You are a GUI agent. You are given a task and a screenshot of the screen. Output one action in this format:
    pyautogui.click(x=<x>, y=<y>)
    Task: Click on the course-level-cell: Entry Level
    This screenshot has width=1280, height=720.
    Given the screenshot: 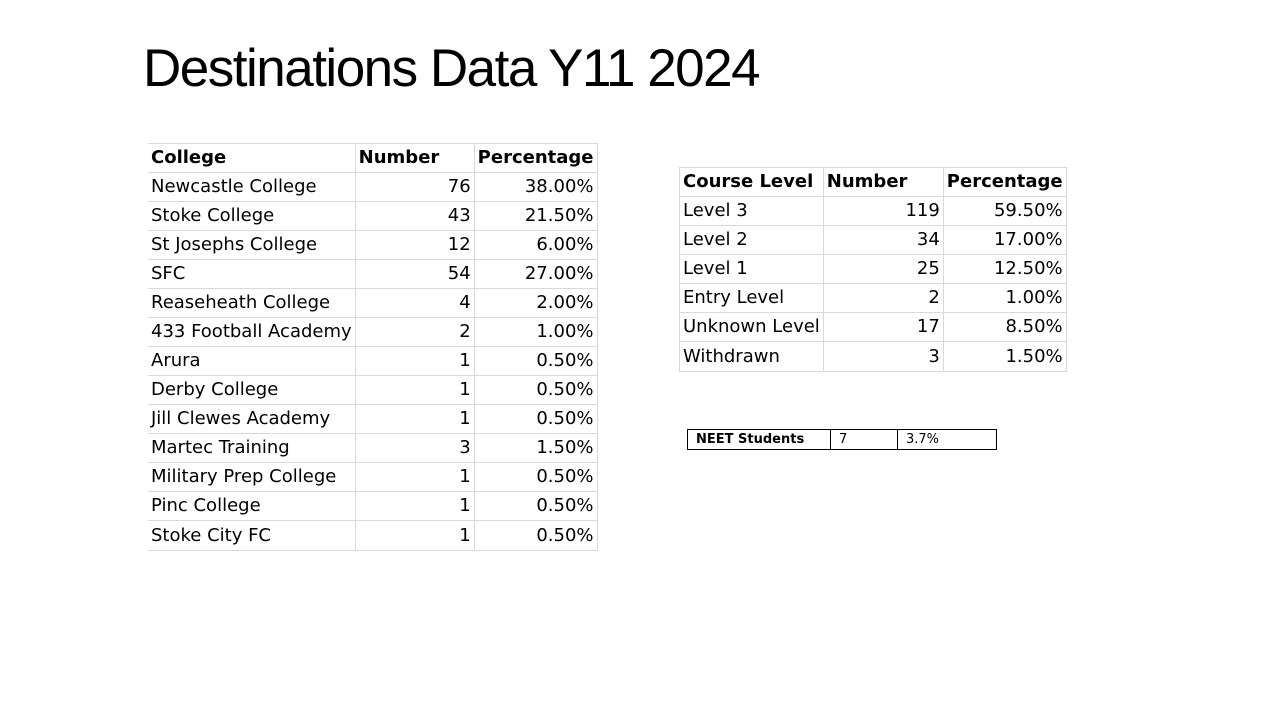 What is the action you would take?
    pyautogui.click(x=751, y=298)
    